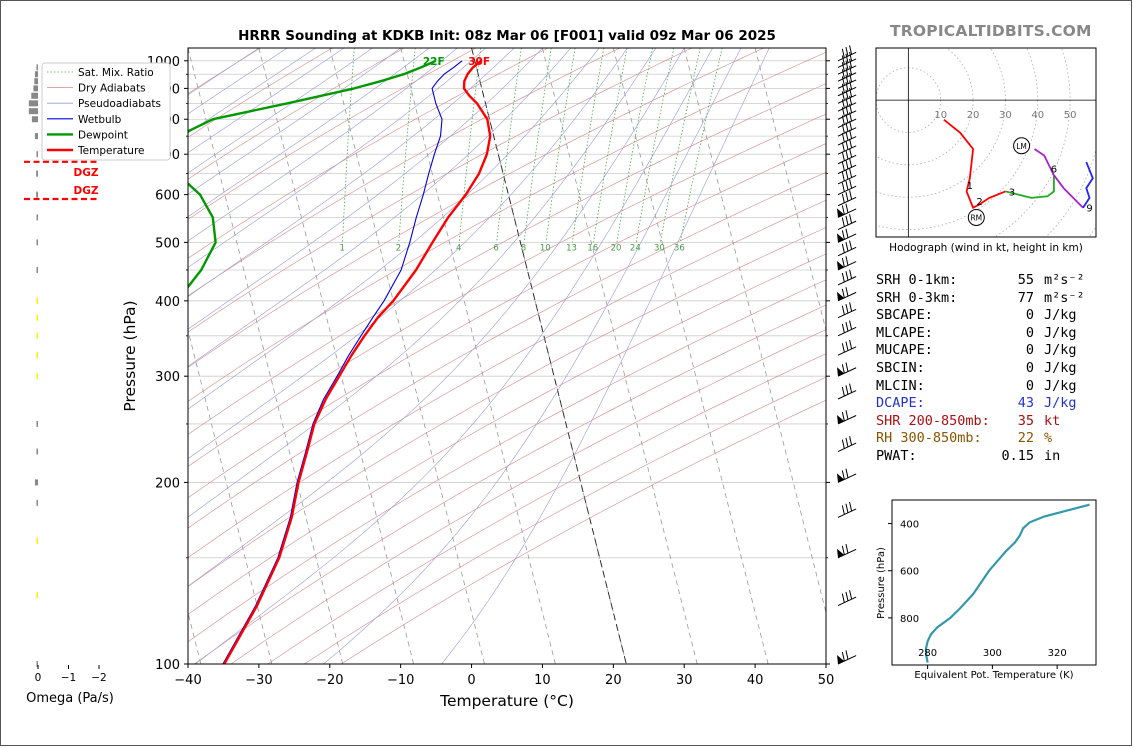 This screenshot has width=1134, height=748. What do you see at coordinates (1017, 455) in the screenshot?
I see `stat-value: 0.15` at bounding box center [1017, 455].